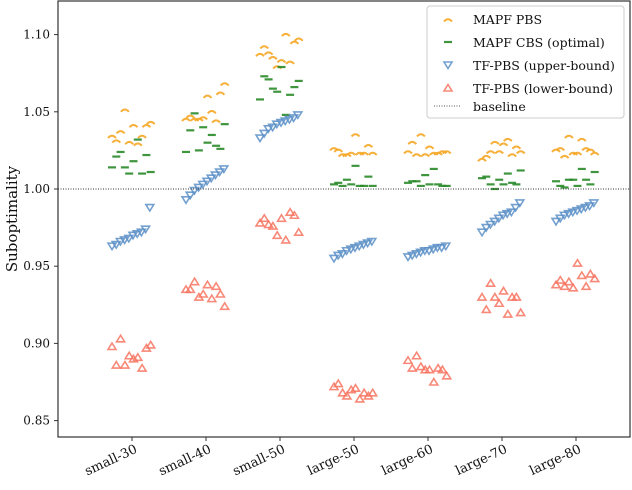  Describe the element at coordinates (481, 460) in the screenshot. I see `x-tick-label: large-70` at that location.